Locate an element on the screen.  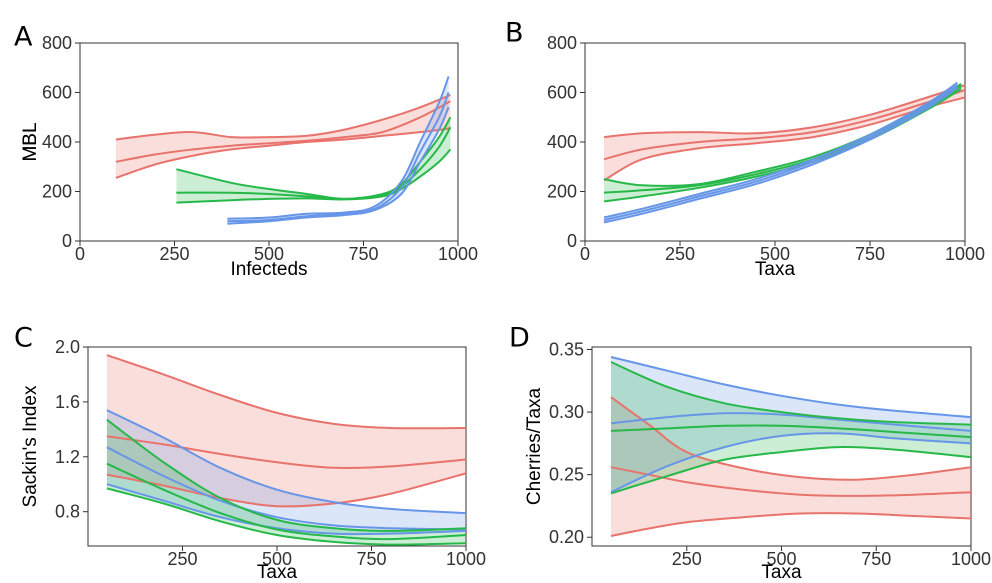
y-tick-label: 1.2 is located at coordinates (67, 457).